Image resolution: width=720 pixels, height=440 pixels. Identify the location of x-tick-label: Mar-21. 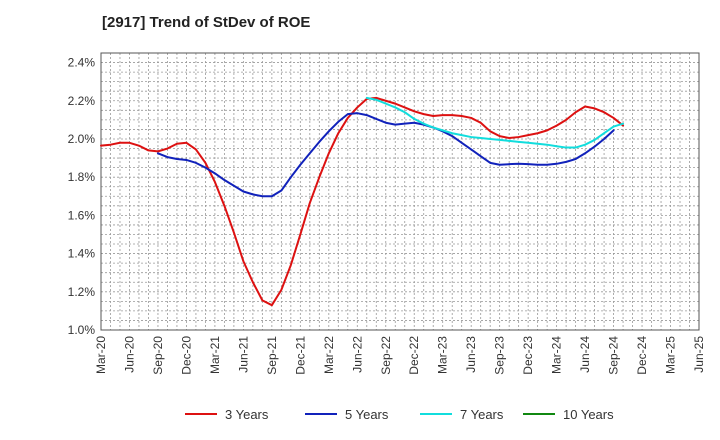
(215, 355).